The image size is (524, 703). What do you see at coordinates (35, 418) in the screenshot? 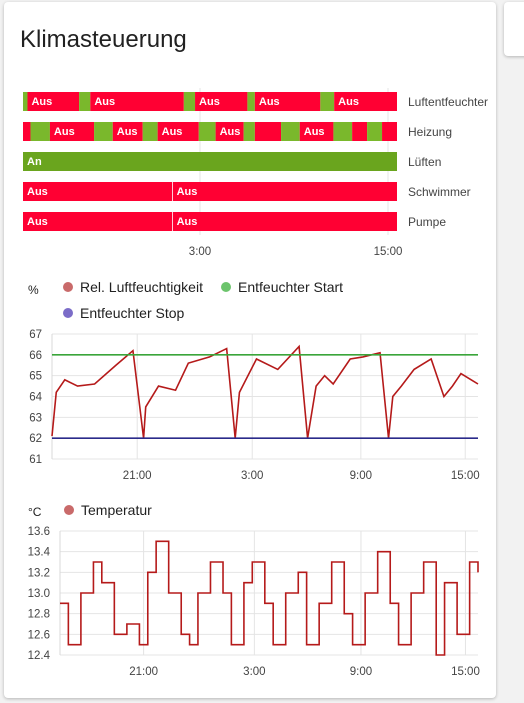
I see `y-tick-label: 63` at bounding box center [35, 418].